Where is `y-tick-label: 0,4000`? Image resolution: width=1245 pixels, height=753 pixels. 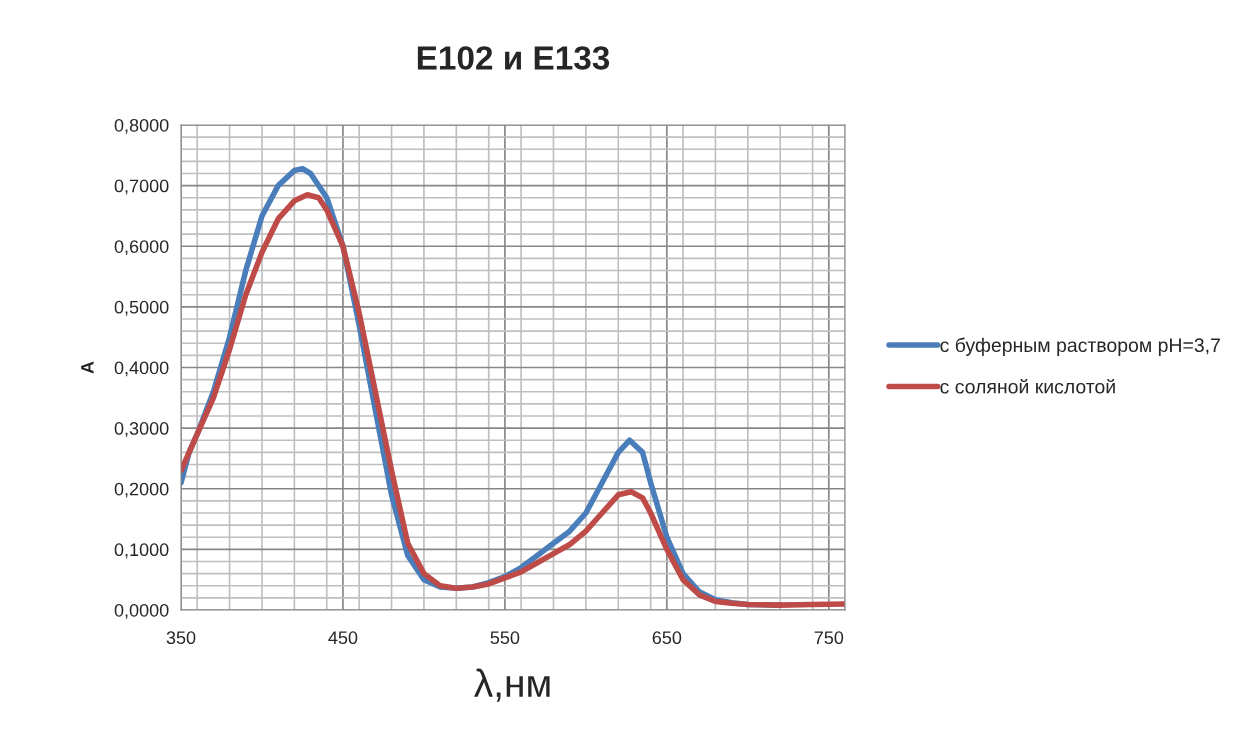
y-tick-label: 0,4000 is located at coordinates (141, 369).